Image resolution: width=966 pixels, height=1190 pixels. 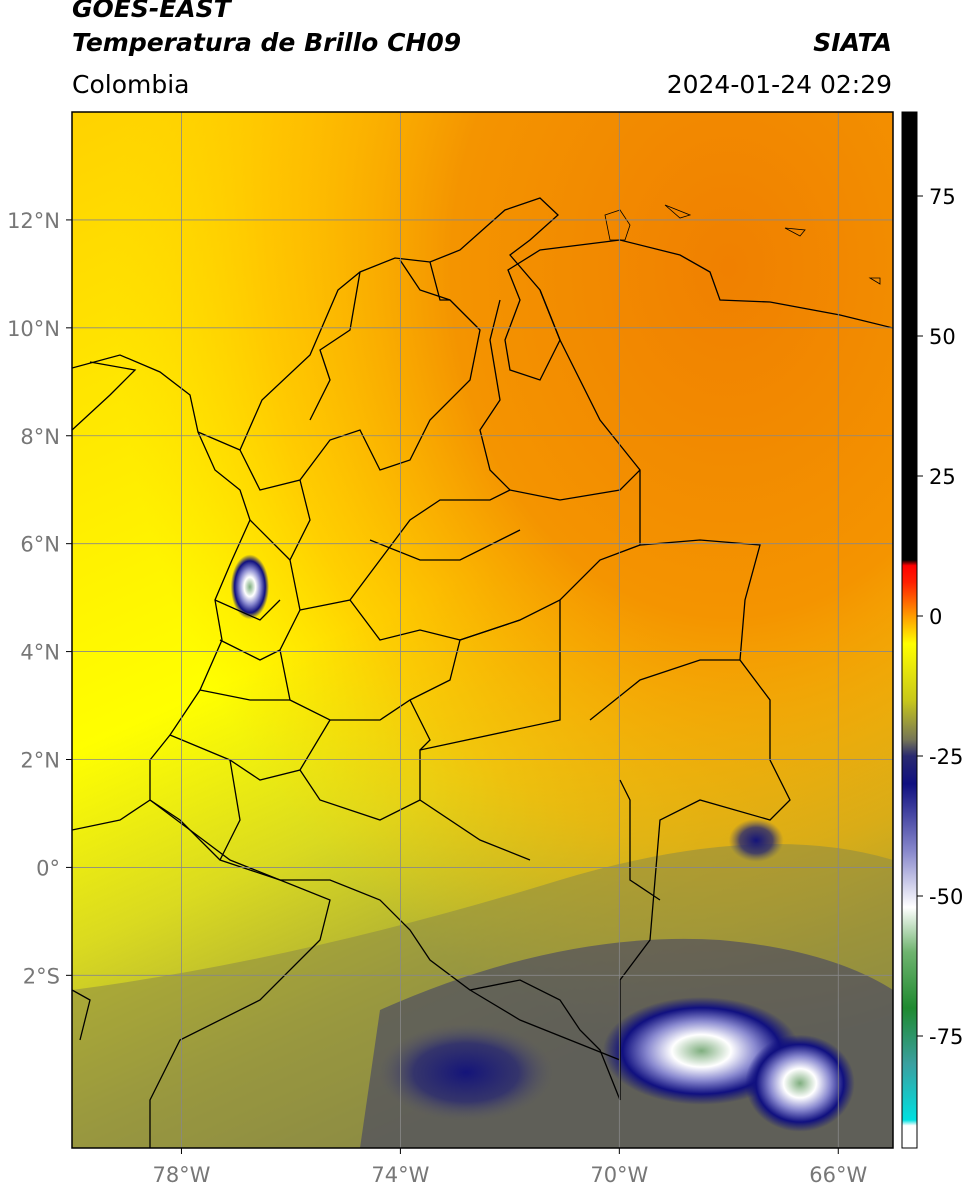 I want to click on lat-tick-label: 4°N, so click(x=40, y=653).